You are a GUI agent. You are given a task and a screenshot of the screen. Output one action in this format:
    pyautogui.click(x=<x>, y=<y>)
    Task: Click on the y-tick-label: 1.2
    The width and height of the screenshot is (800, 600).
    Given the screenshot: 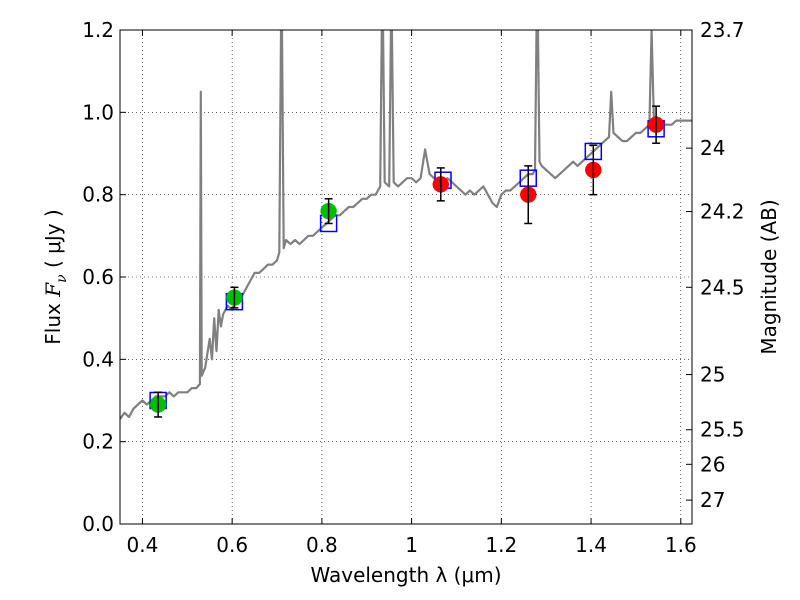 What is the action you would take?
    pyautogui.click(x=98, y=30)
    